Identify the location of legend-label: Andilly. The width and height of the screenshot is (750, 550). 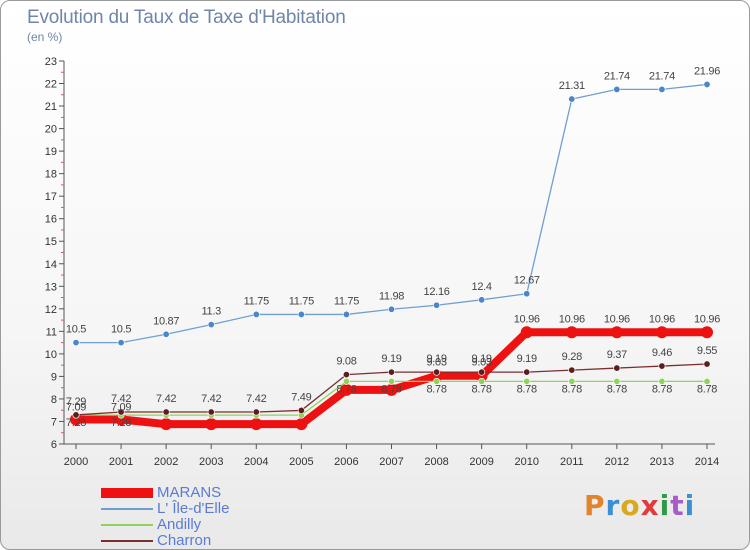
(179, 524).